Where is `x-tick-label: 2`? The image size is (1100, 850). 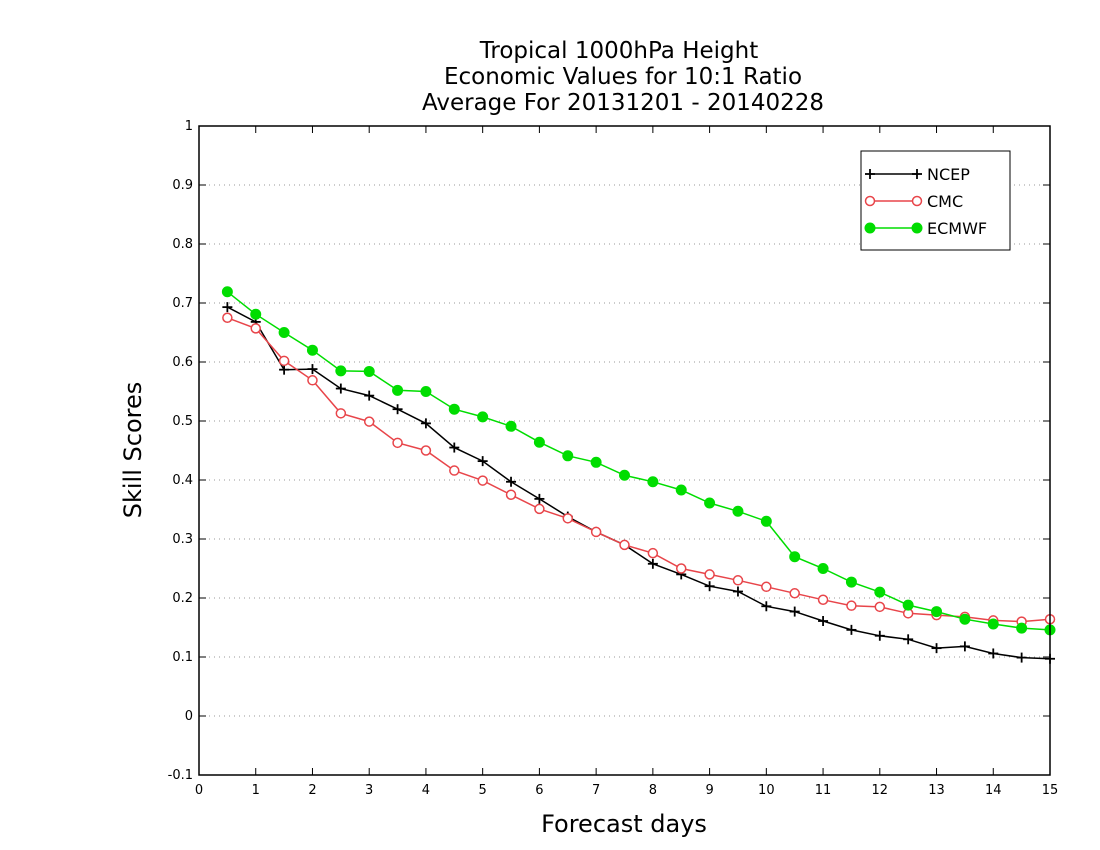
x-tick-label: 2 is located at coordinates (312, 790).